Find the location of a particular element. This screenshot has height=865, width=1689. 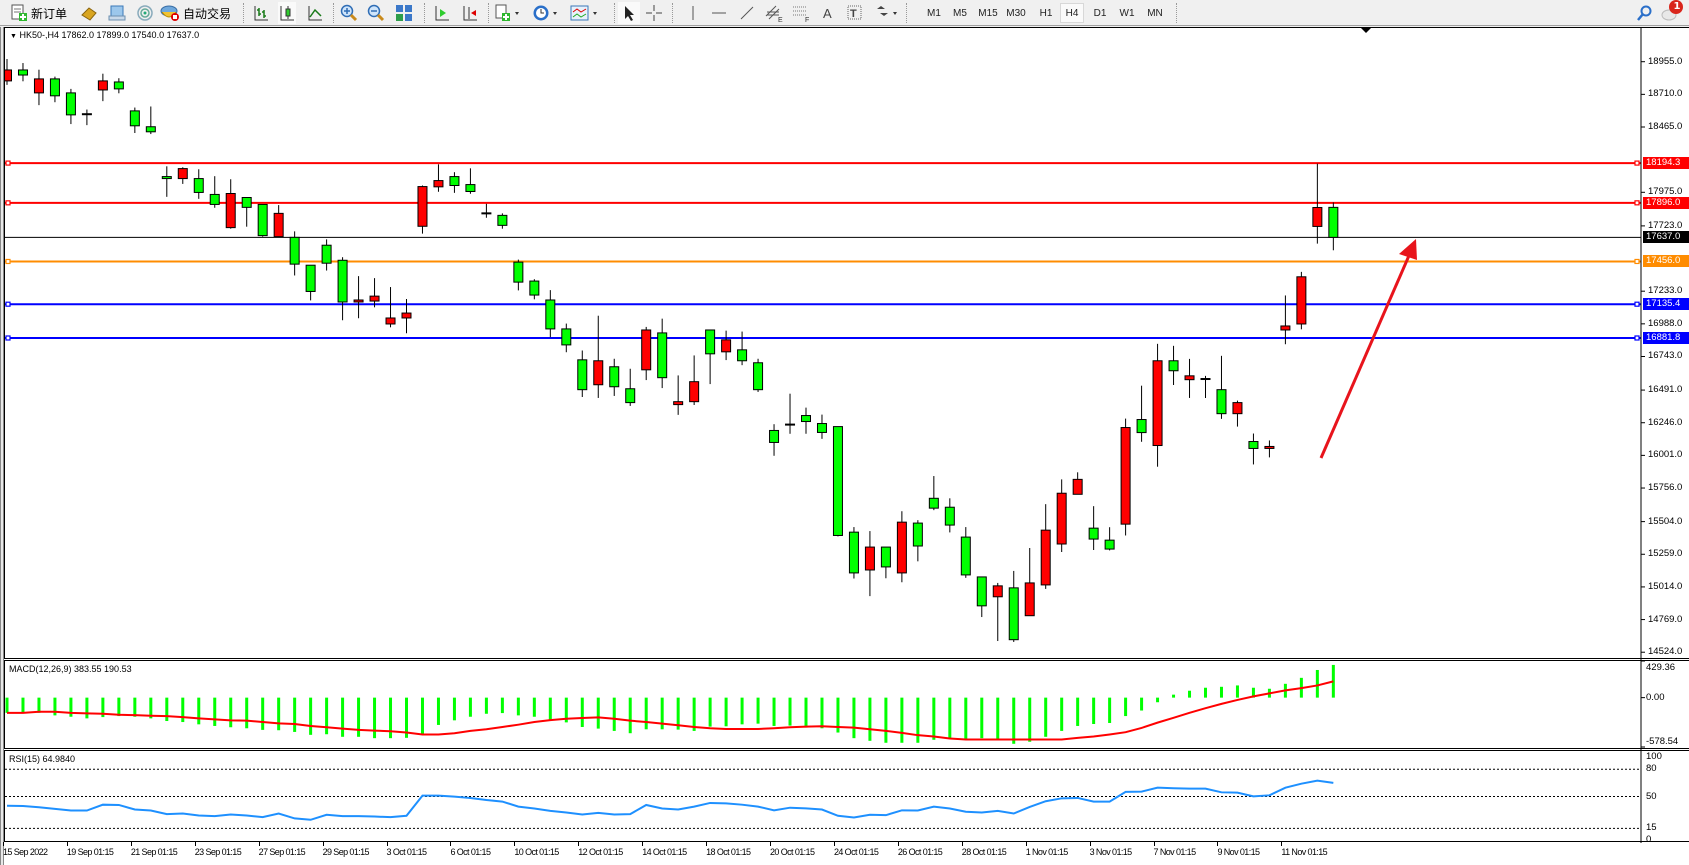

price-level-label: 16881.8 is located at coordinates (1666, 337).